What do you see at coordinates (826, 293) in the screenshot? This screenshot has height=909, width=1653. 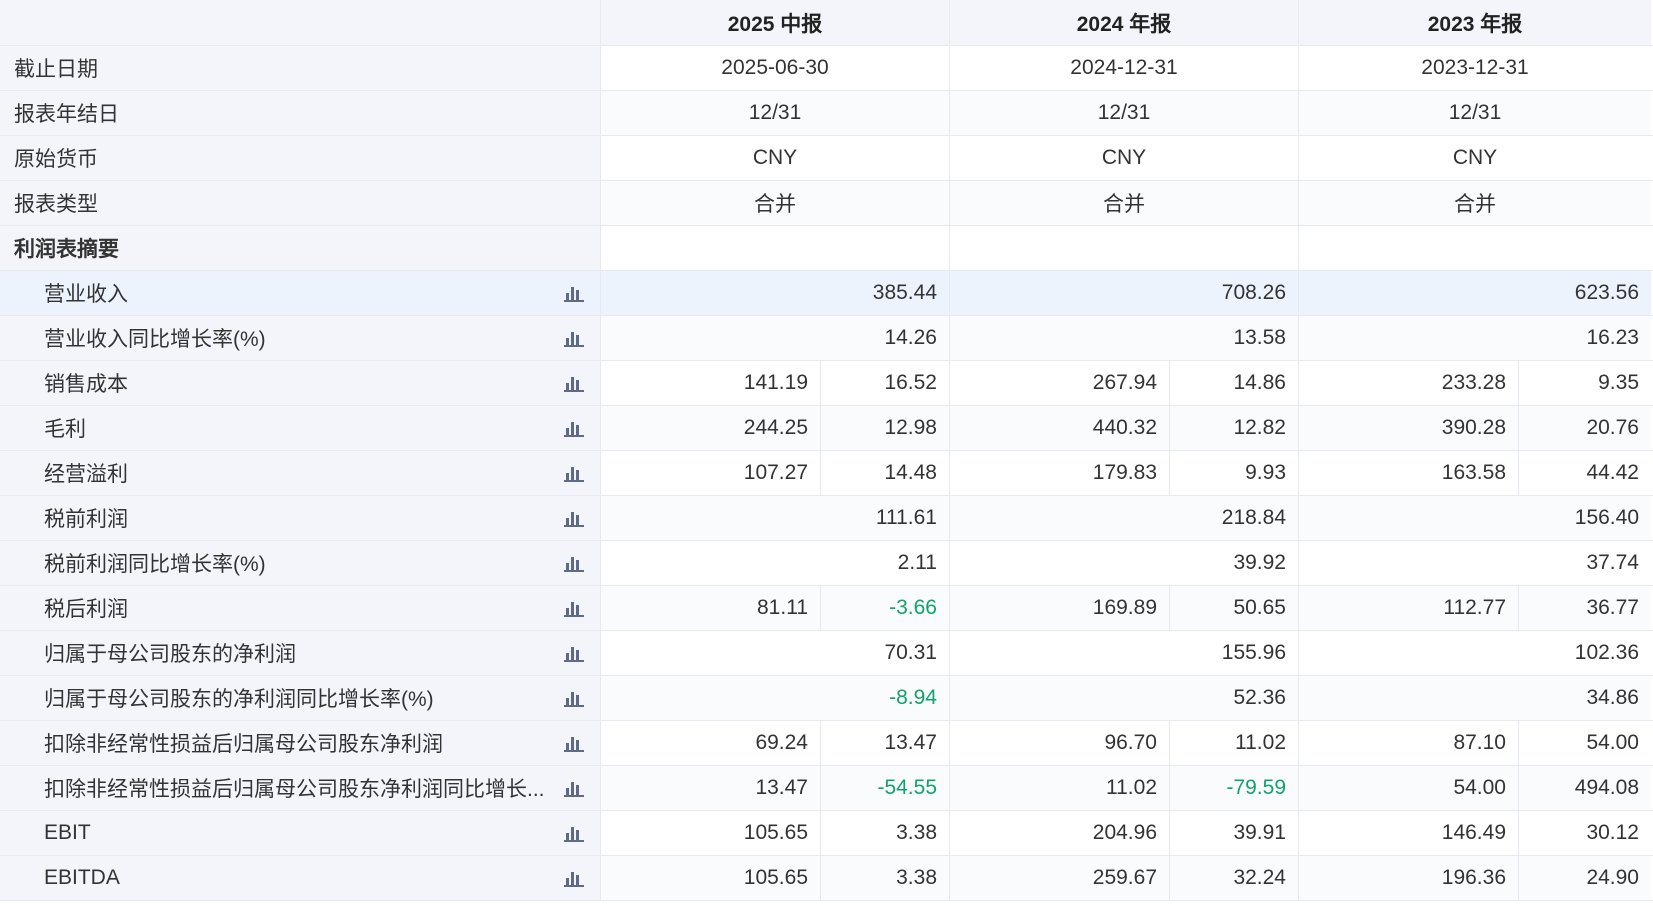 I see `metric-row: 营业收入 385.44 708.26 623.56` at bounding box center [826, 293].